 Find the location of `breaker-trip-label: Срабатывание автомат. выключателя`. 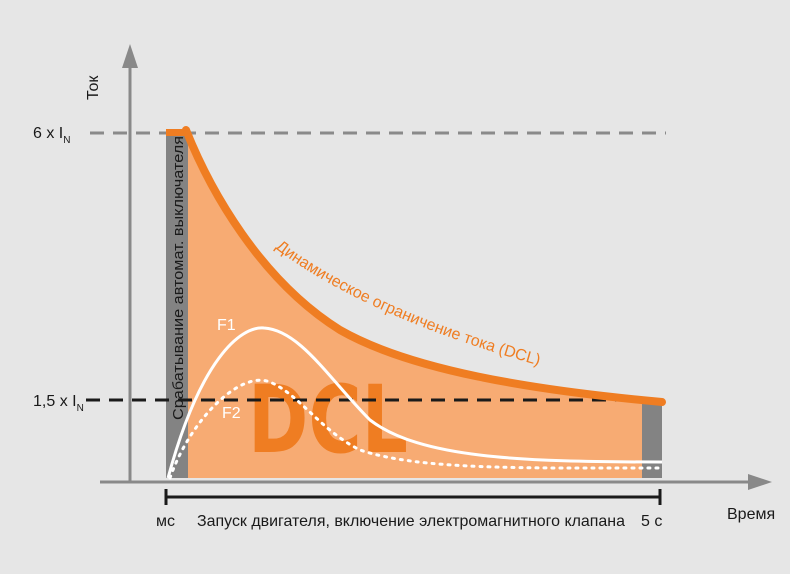

breaker-trip-label: Срабатывание автомат. выключателя is located at coordinates (178, 278).